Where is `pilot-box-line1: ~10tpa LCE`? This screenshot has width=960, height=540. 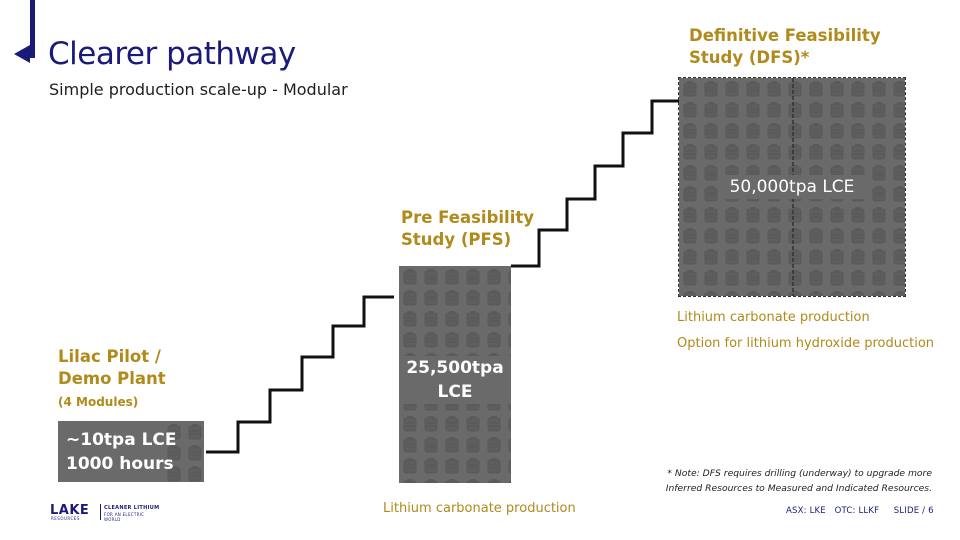 pilot-box-line1: ~10tpa LCE is located at coordinates (121, 440).